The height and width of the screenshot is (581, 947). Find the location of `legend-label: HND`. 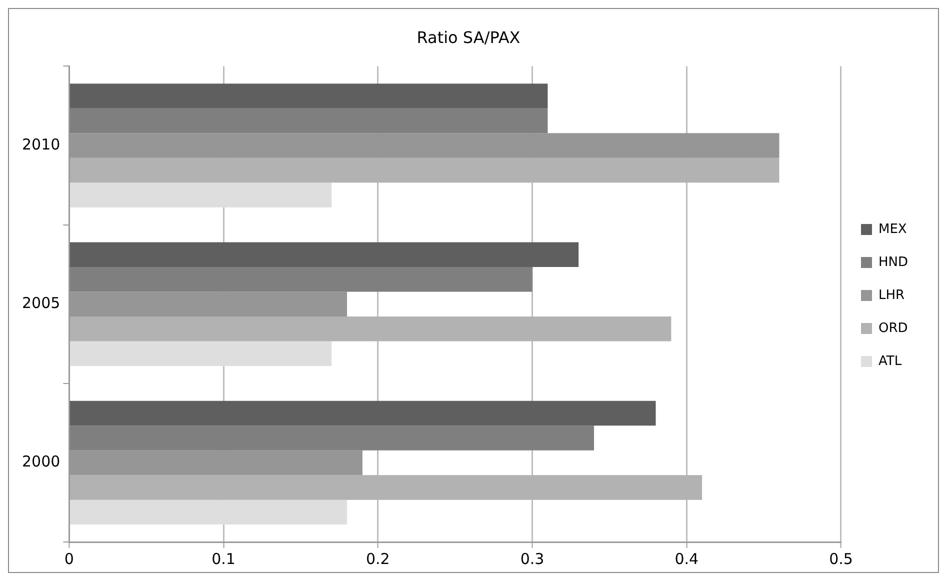

legend-label: HND is located at coordinates (893, 262).